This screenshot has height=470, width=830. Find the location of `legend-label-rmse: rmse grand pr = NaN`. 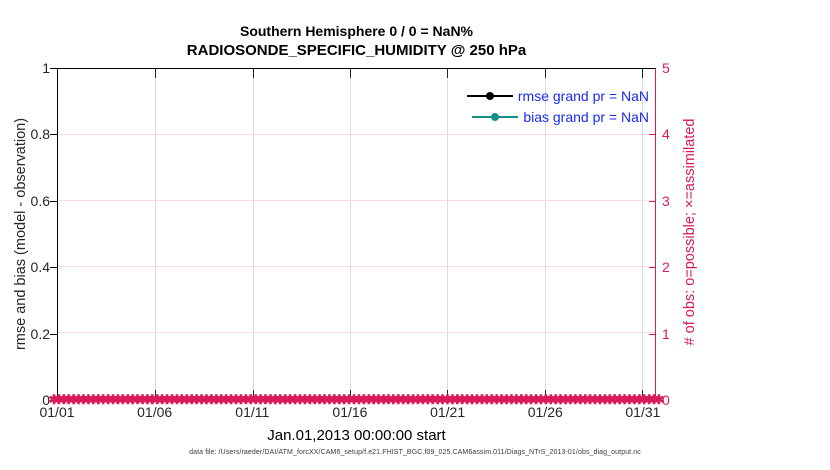

legend-label-rmse: rmse grand pr = NaN is located at coordinates (583, 95).